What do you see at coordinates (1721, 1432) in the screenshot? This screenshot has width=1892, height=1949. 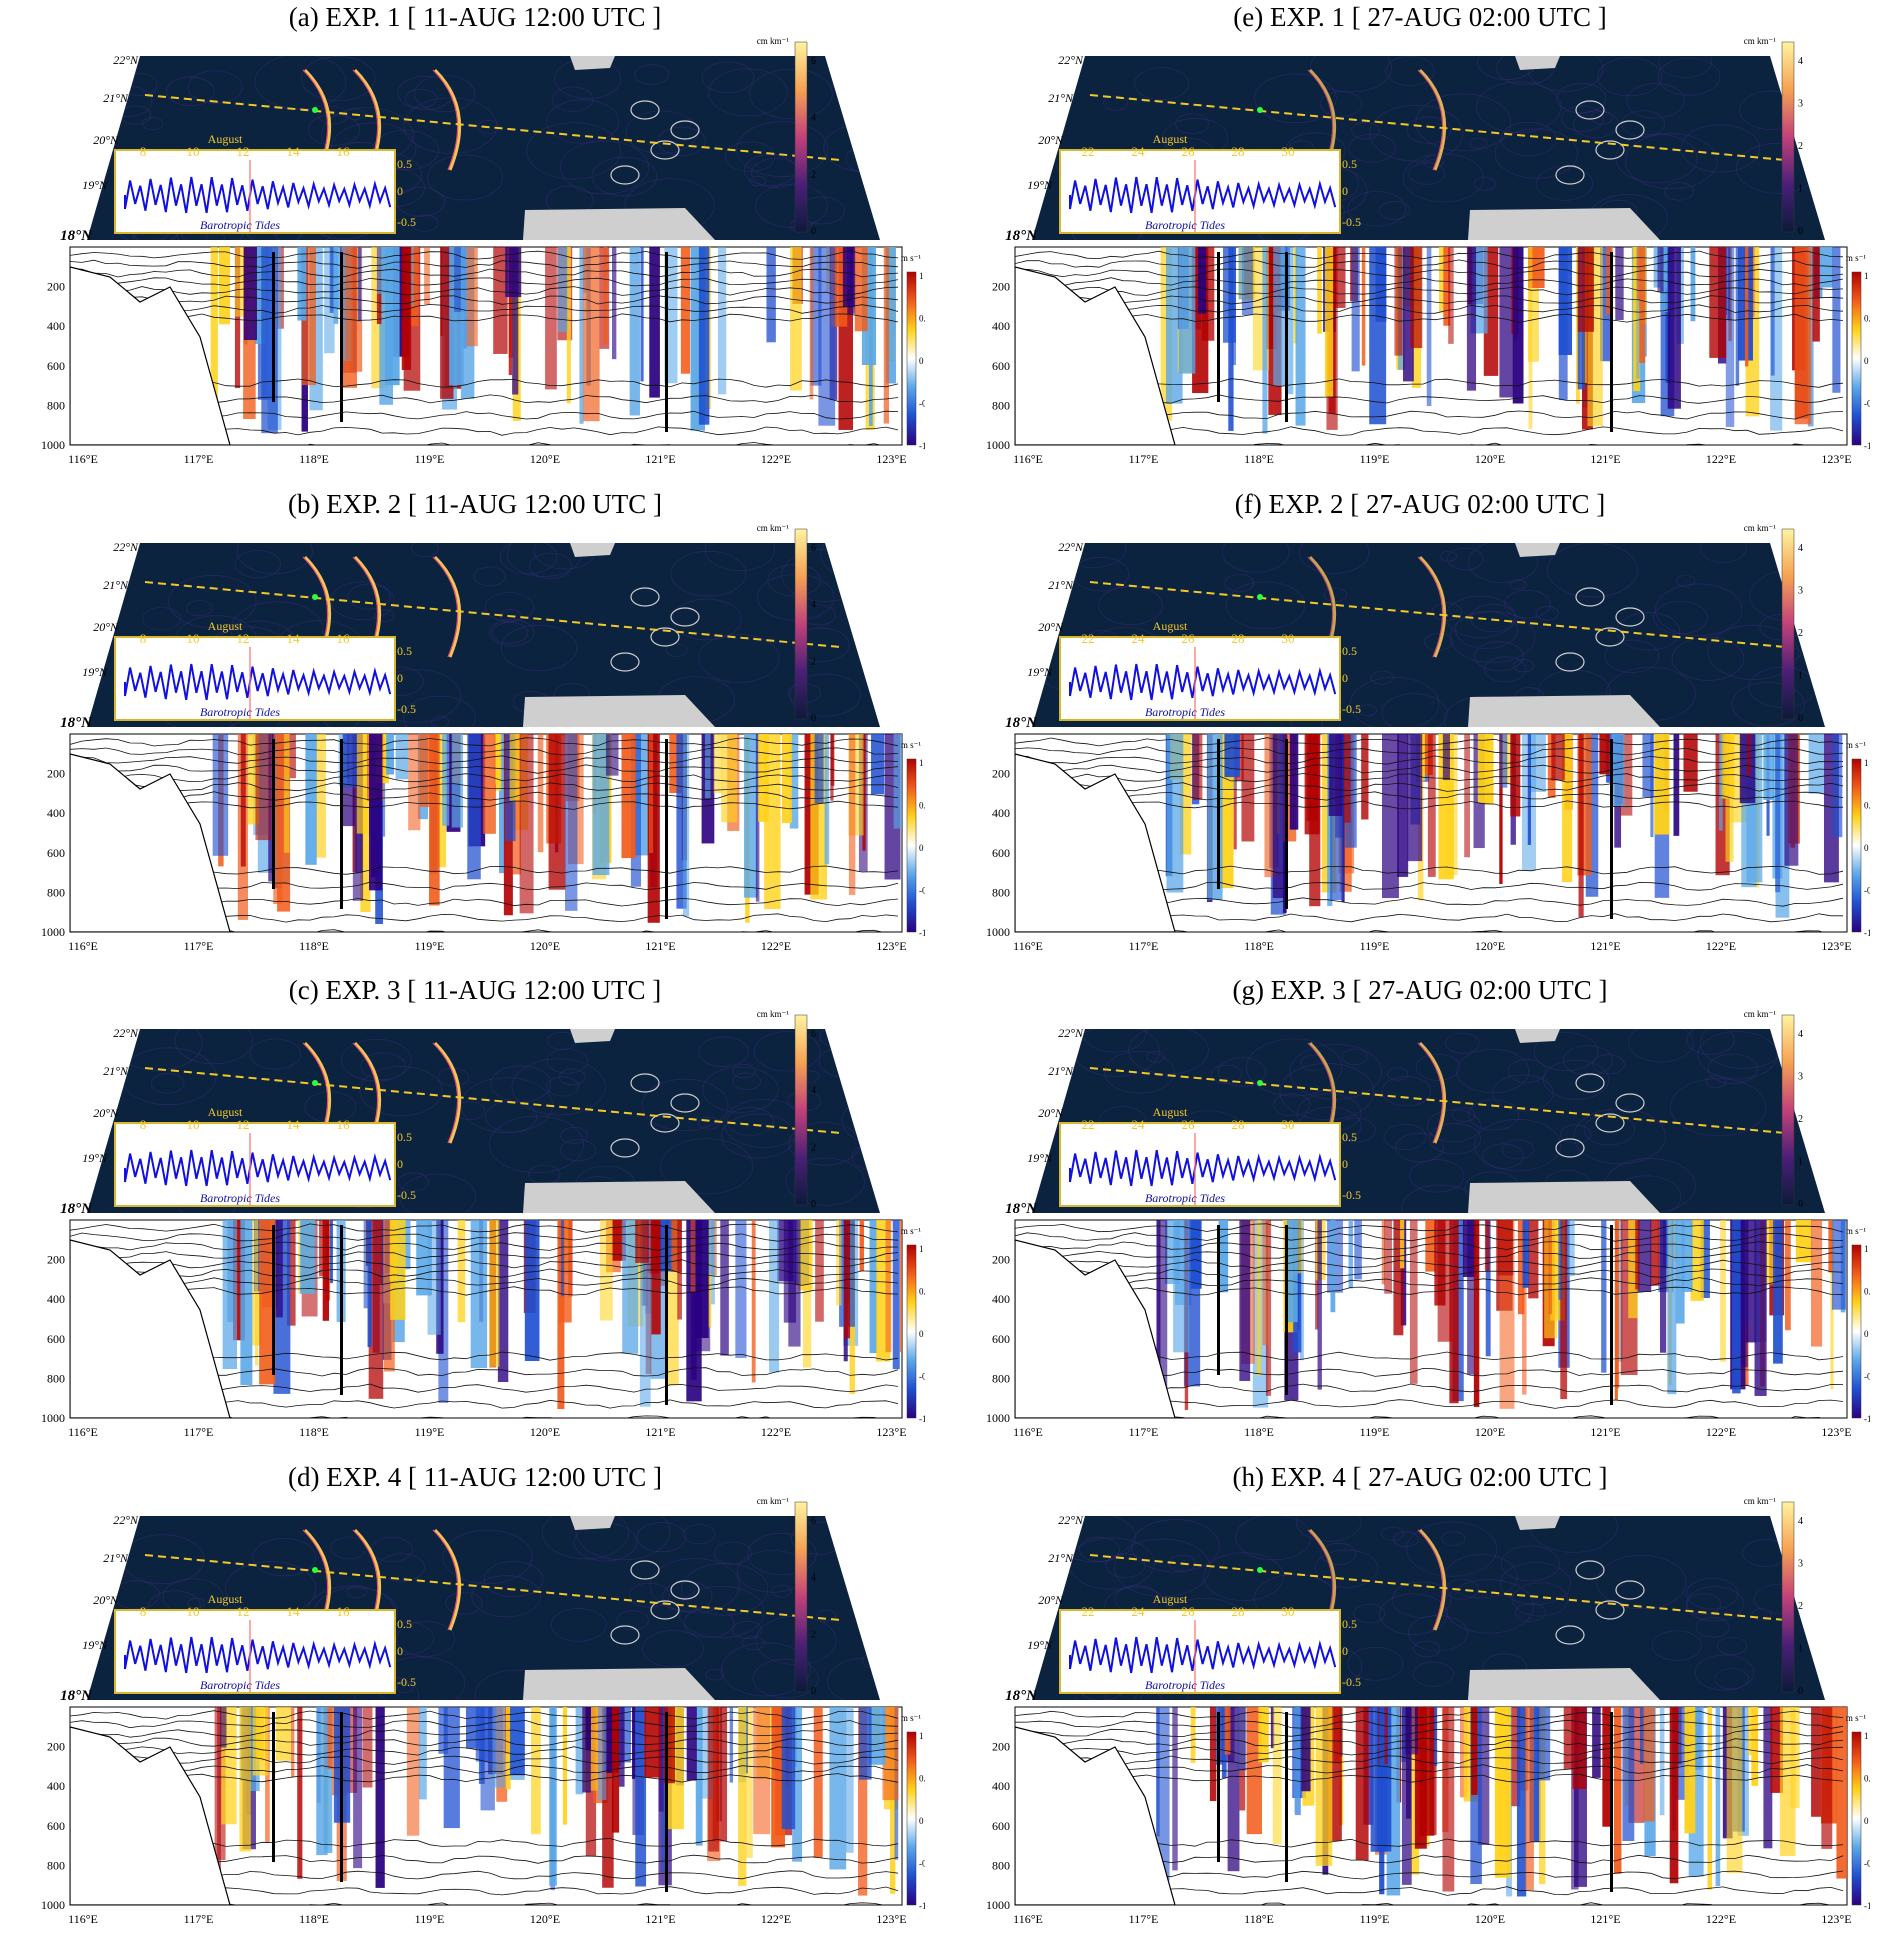 I see `lon-tick: 122°E` at bounding box center [1721, 1432].